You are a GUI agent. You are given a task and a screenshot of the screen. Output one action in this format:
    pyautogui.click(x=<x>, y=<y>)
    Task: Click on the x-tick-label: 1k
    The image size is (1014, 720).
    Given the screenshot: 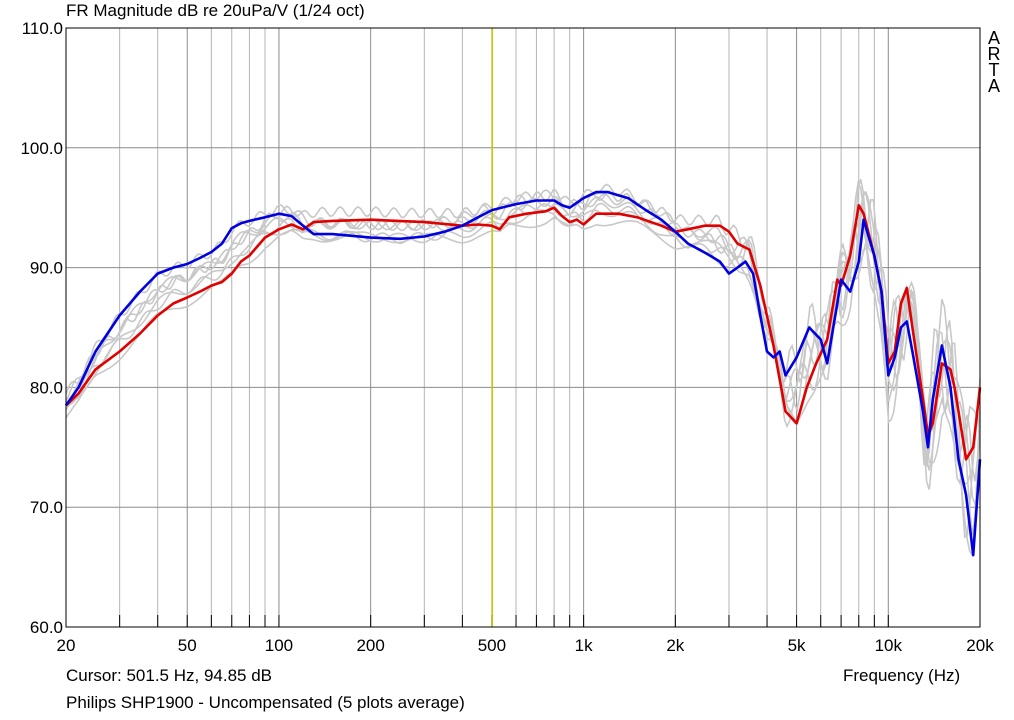 What is the action you would take?
    pyautogui.click(x=584, y=645)
    